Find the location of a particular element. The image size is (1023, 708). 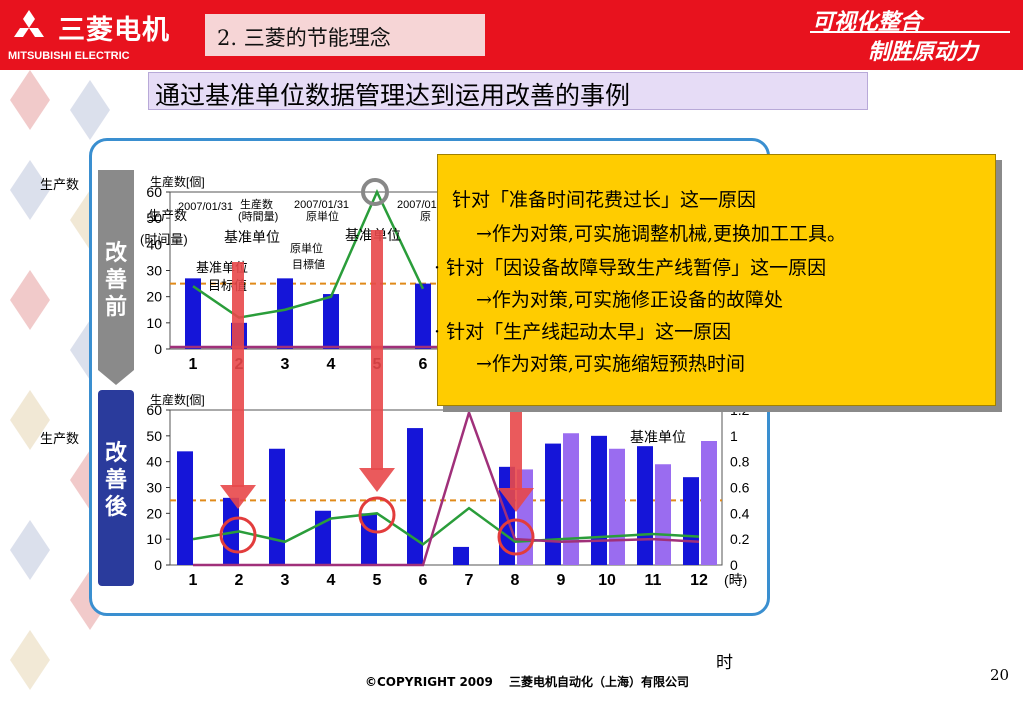

section-title-text: 2. 三菱的节能理念 is located at coordinates (304, 38).